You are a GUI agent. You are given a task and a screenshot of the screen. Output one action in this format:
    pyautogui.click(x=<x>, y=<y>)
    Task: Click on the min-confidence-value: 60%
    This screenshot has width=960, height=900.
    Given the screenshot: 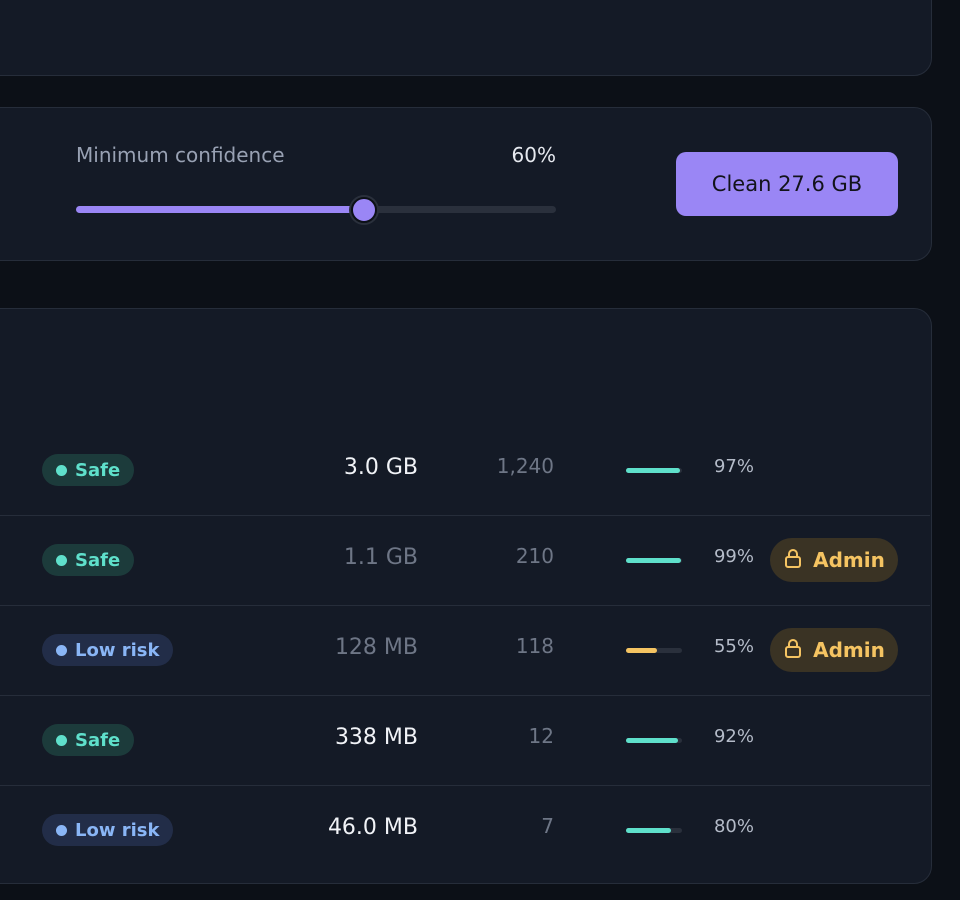 What is the action you would take?
    pyautogui.click(x=533, y=155)
    